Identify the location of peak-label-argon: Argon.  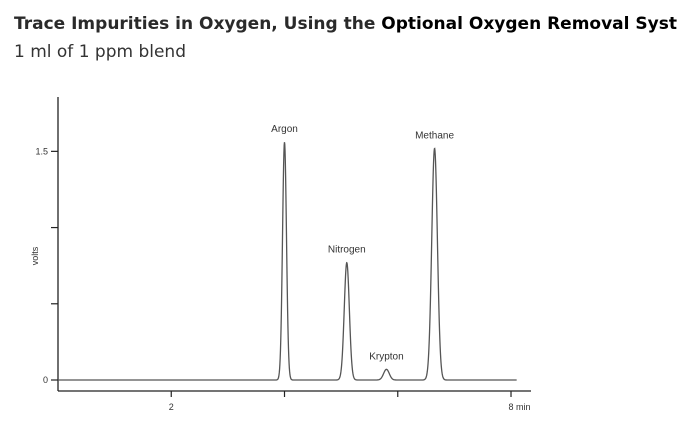
(284, 129).